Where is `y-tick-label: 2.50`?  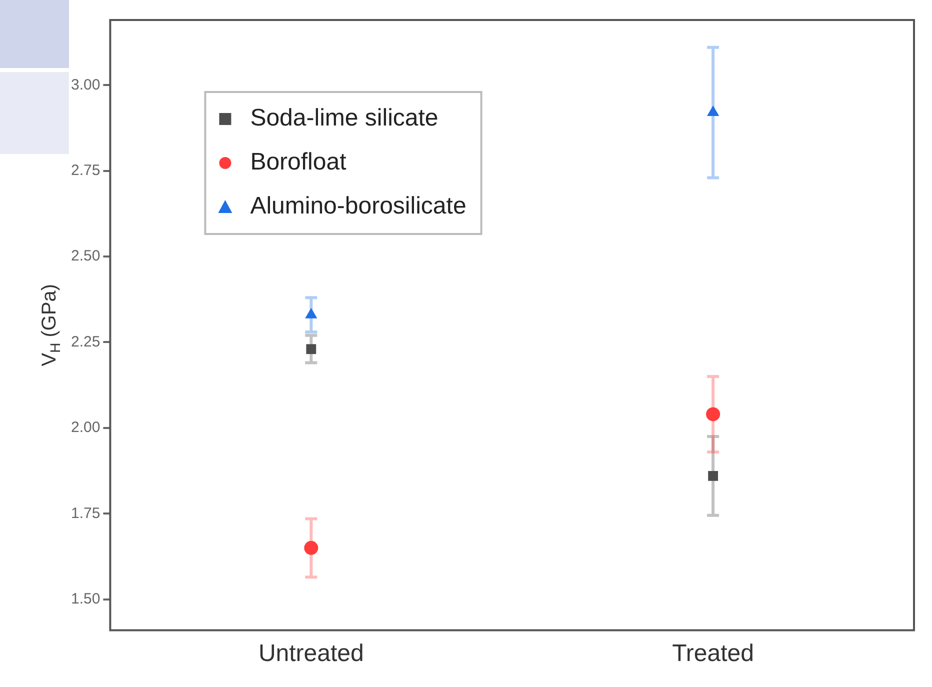
y-tick-label: 2.50 is located at coordinates (85, 256).